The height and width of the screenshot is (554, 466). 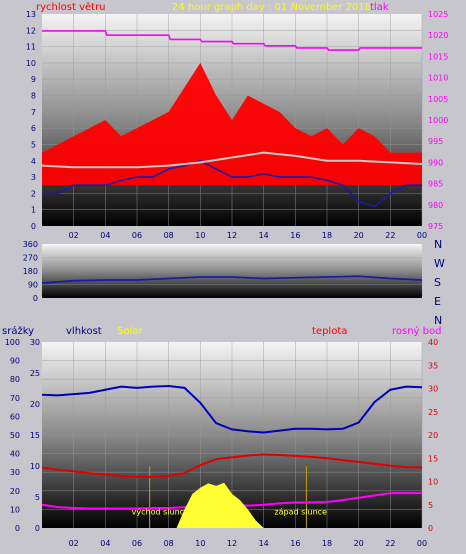 I want to click on y-humidity-tick-label: 30, so click(x=35, y=342).